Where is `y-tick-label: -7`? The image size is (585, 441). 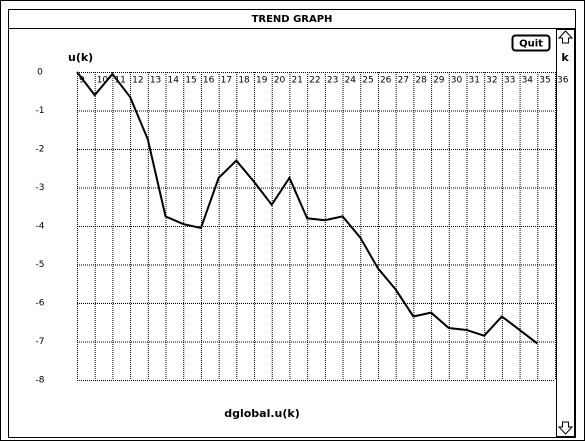
y-tick-label: -7 is located at coordinates (40, 342).